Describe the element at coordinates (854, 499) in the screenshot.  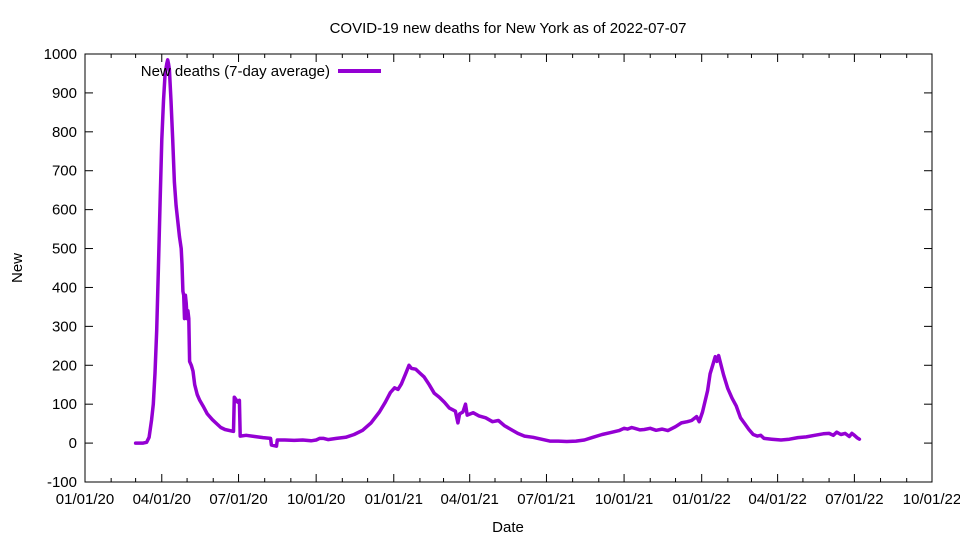
I see `x-tick-label: 07/01/22` at that location.